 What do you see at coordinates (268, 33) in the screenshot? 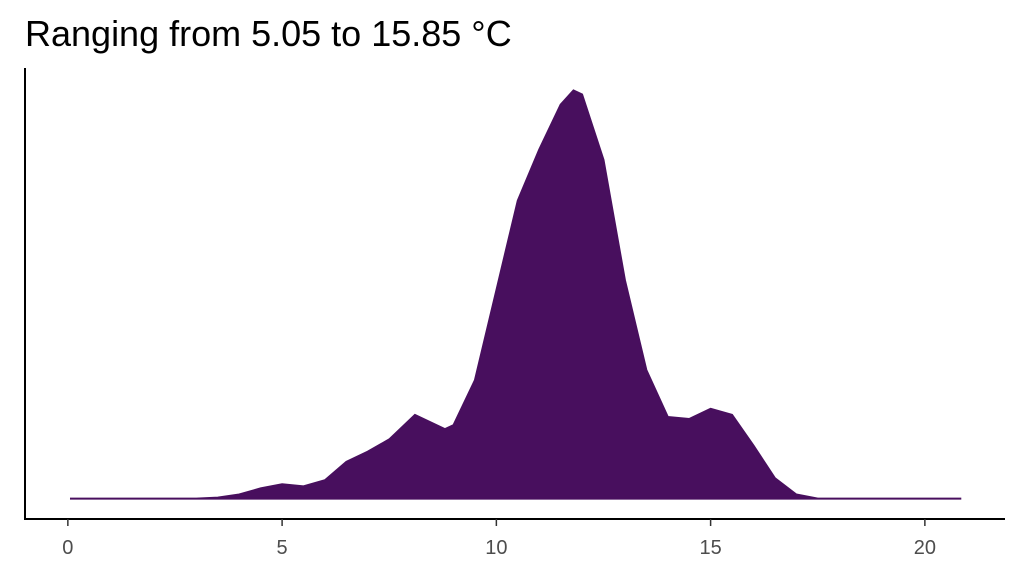
I see `chart-title: Ranging from 5.05 to 15.85 °C` at bounding box center [268, 33].